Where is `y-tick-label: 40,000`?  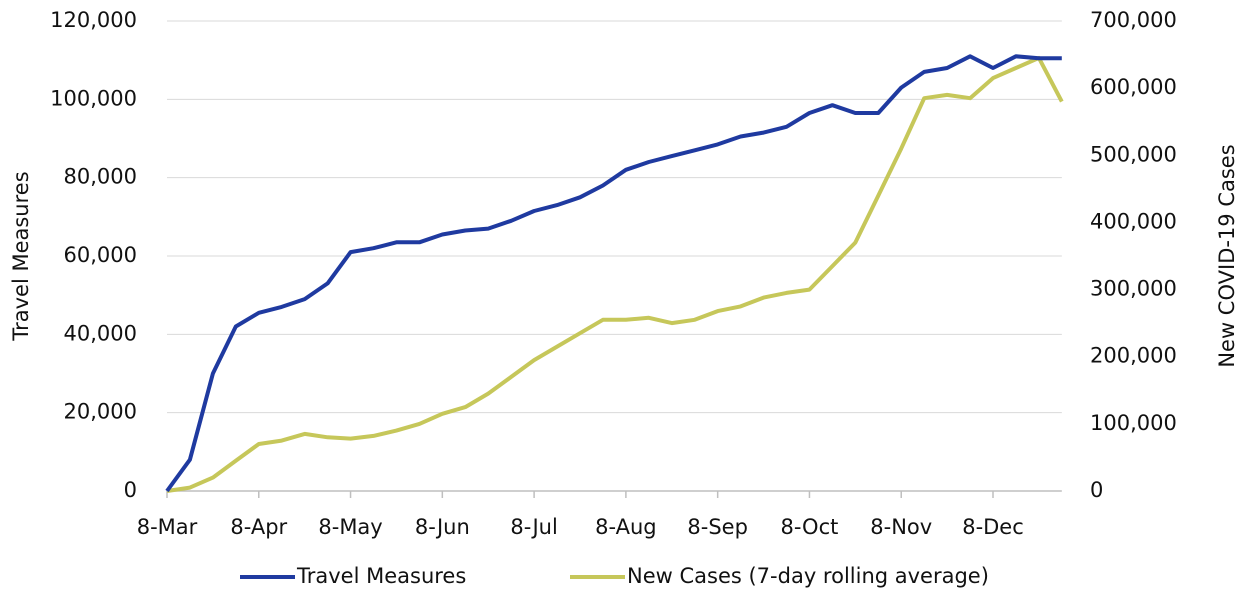 y-tick-label: 40,000 is located at coordinates (100, 333).